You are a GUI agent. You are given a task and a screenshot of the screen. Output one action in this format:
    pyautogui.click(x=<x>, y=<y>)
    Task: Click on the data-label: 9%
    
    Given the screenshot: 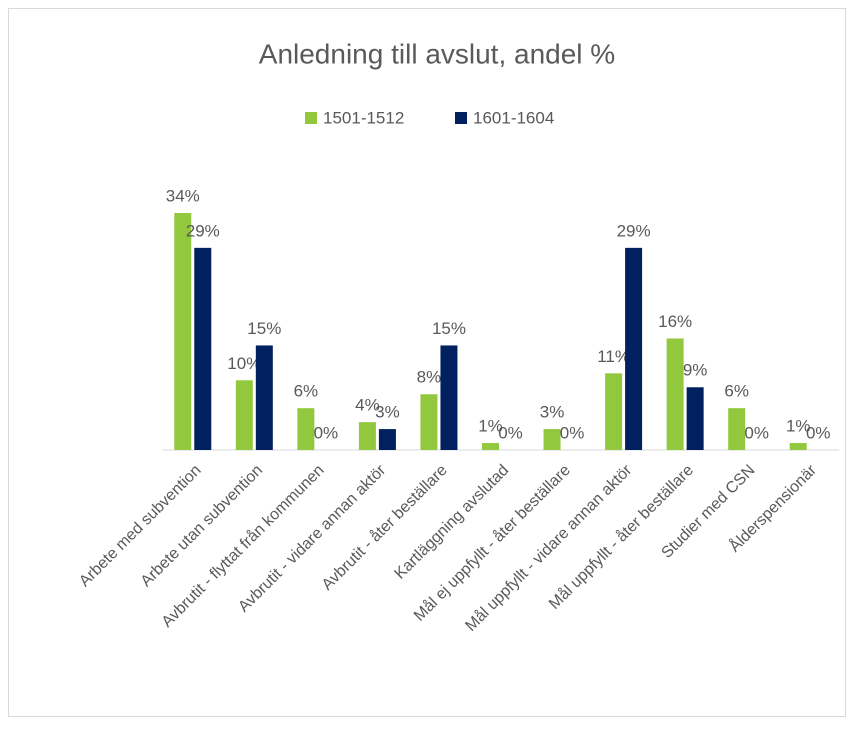 What is the action you would take?
    pyautogui.click(x=695, y=370)
    